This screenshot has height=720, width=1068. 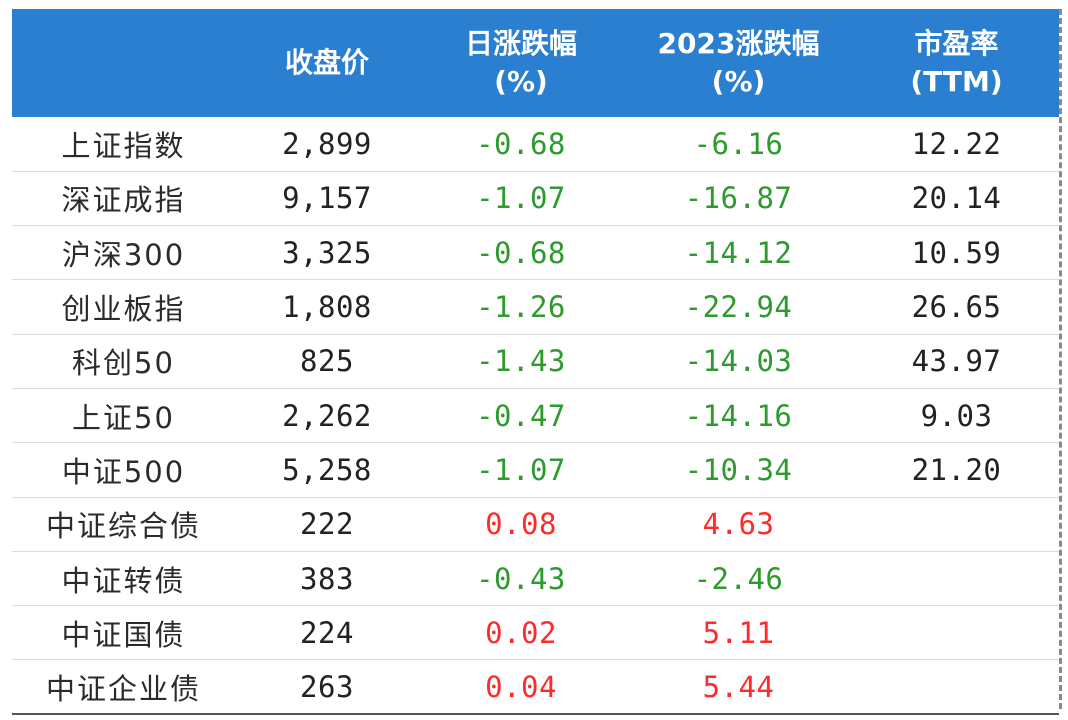 What do you see at coordinates (521, 81) in the screenshot?
I see `header-day-change-unit: (%)` at bounding box center [521, 81].